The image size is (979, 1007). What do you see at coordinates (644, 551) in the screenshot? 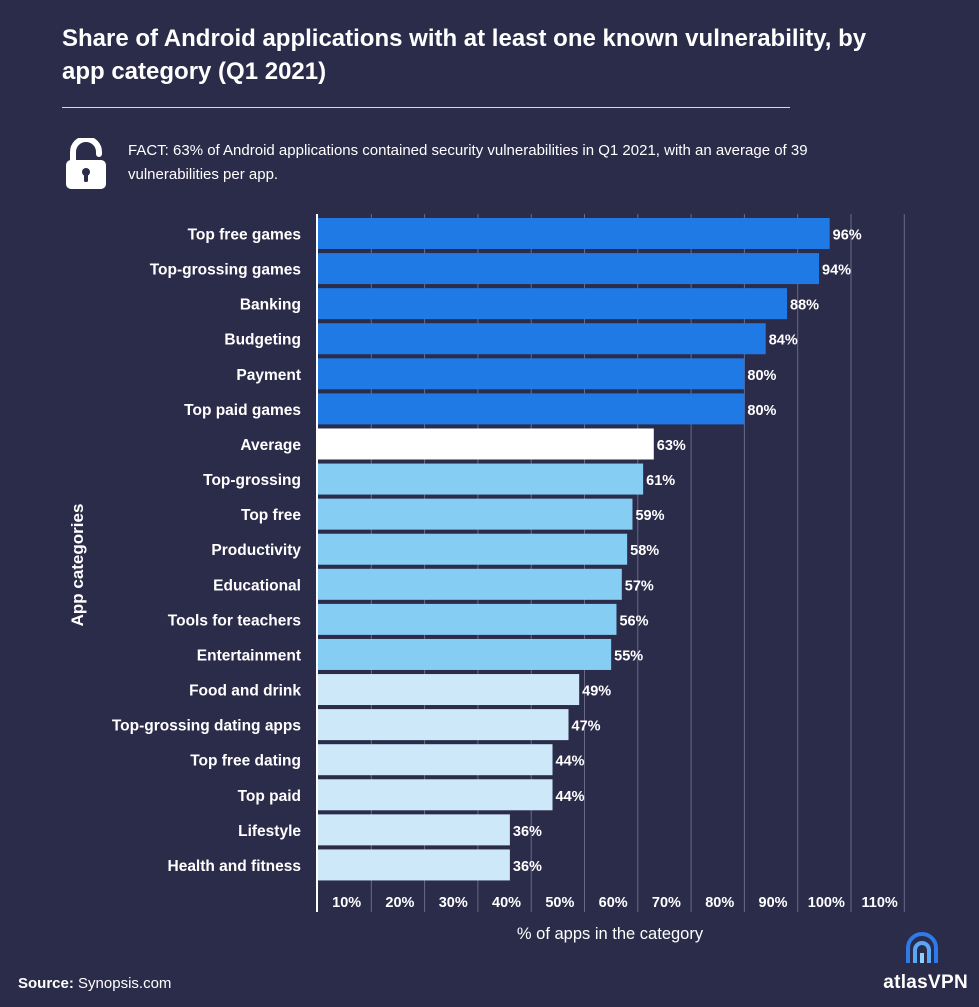
I see `value-label-10: 58%` at bounding box center [644, 551].